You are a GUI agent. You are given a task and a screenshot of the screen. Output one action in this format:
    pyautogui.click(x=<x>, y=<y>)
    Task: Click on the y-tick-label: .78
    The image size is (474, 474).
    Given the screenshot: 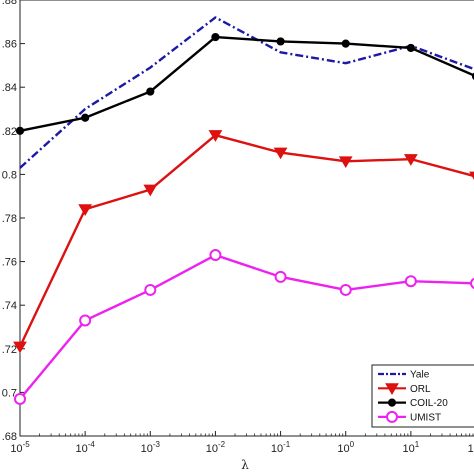 What is the action you would take?
    pyautogui.click(x=9, y=219)
    